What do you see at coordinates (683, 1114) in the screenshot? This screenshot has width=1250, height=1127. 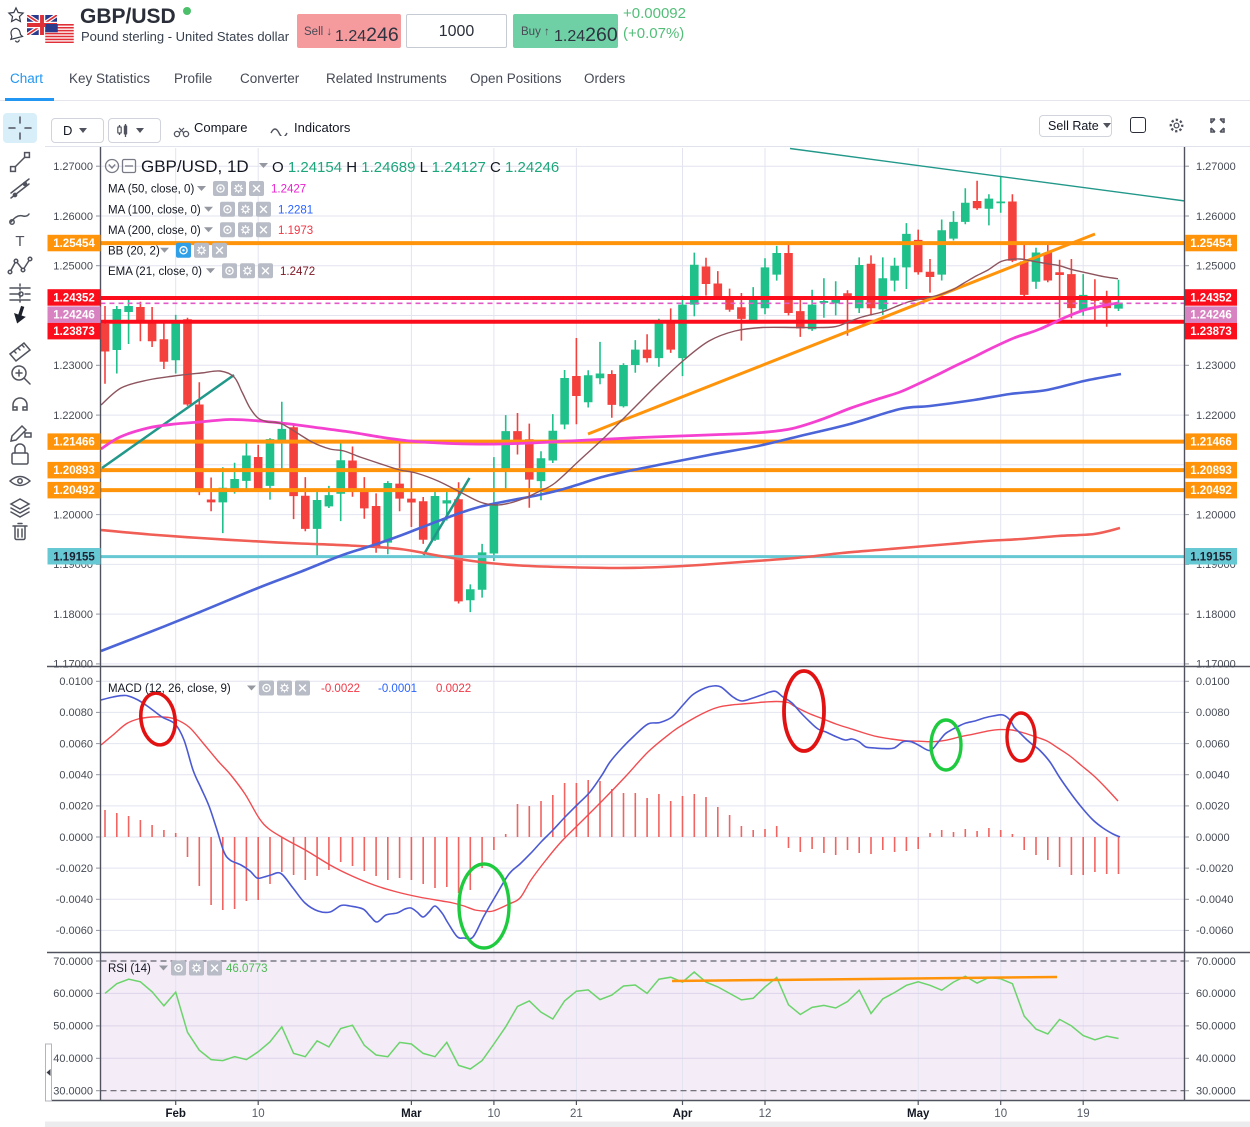 I see `svg-text: Apr` at bounding box center [683, 1114].